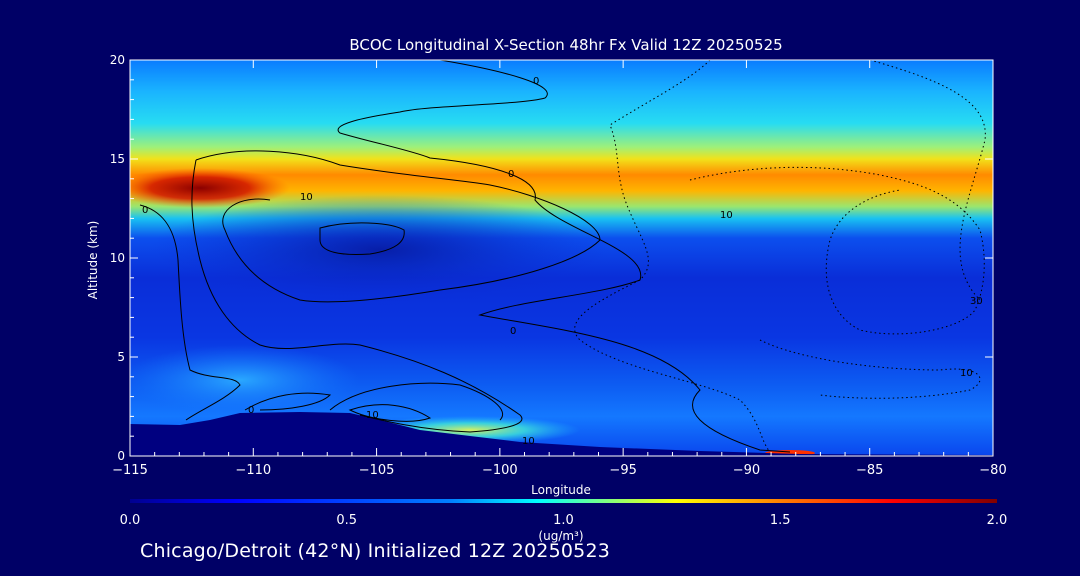 The width and height of the screenshot is (1080, 576). Describe the element at coordinates (362, 238) in the screenshot. I see `contour-inner` at that location.